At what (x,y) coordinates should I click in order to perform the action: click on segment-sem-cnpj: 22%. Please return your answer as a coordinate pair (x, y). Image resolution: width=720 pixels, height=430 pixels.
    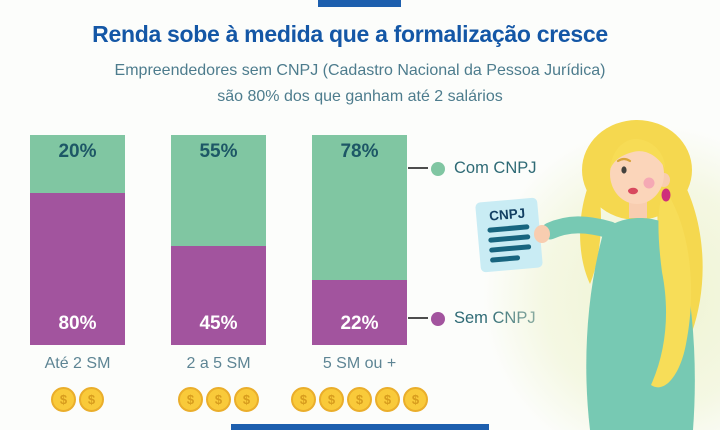
    Looking at the image, I should click on (359, 312).